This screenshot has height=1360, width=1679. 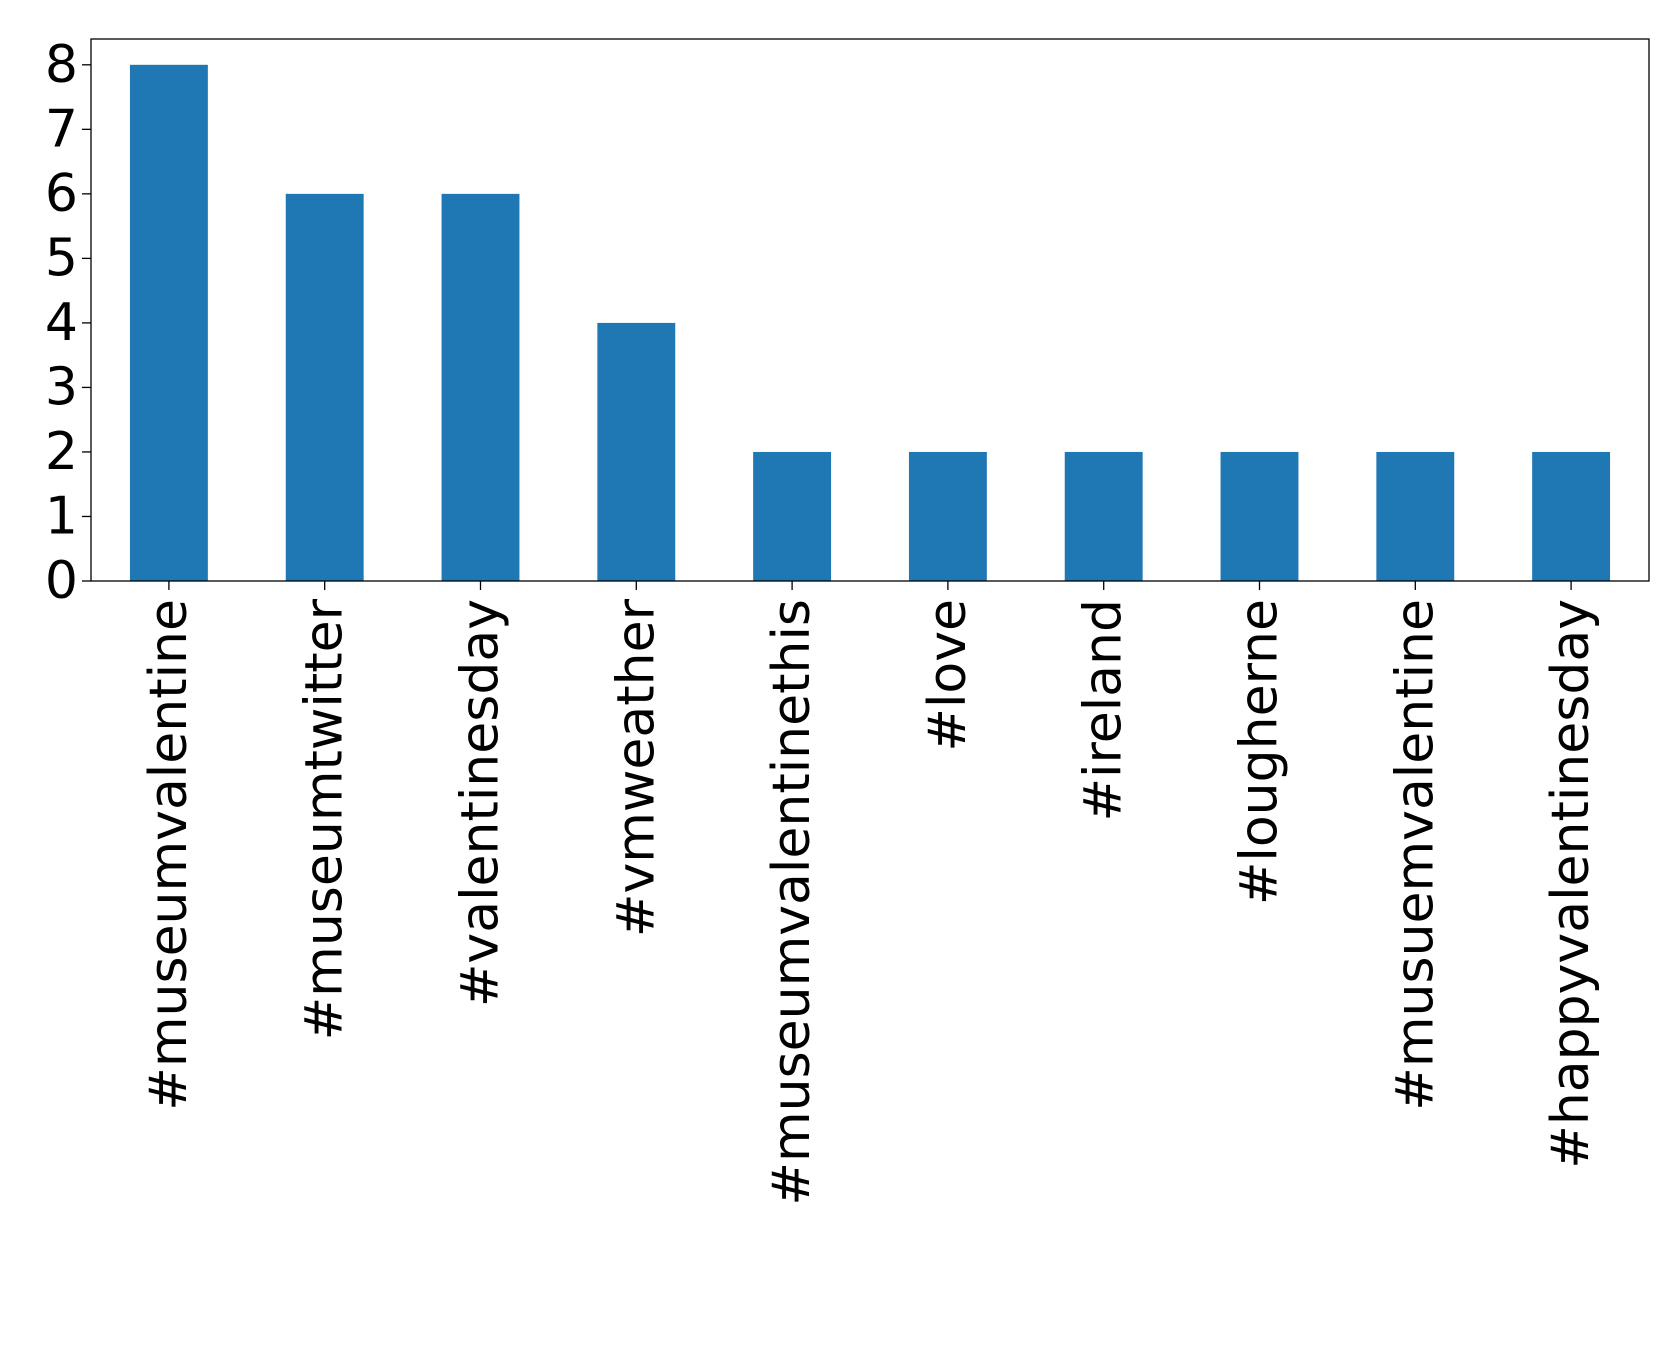 What do you see at coordinates (1415, 855) in the screenshot?
I see `x-tick-label: #musuemvalentine` at bounding box center [1415, 855].